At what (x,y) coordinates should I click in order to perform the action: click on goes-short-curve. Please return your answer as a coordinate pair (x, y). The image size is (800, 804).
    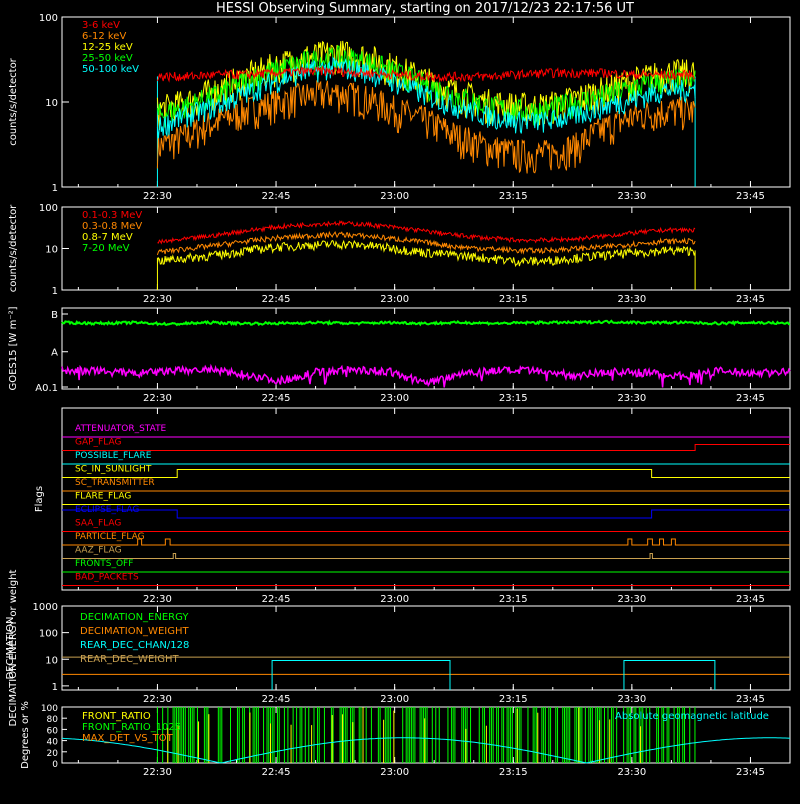
    Looking at the image, I should click on (426, 375).